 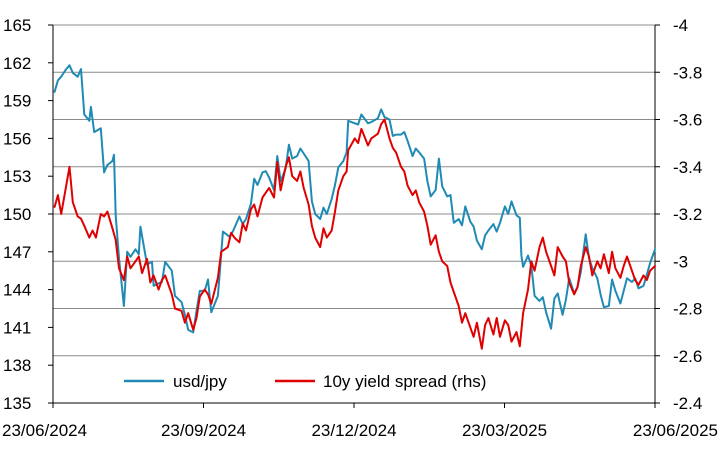 What do you see at coordinates (17, 365) in the screenshot?
I see `left-tick-label-1: 138` at bounding box center [17, 365].